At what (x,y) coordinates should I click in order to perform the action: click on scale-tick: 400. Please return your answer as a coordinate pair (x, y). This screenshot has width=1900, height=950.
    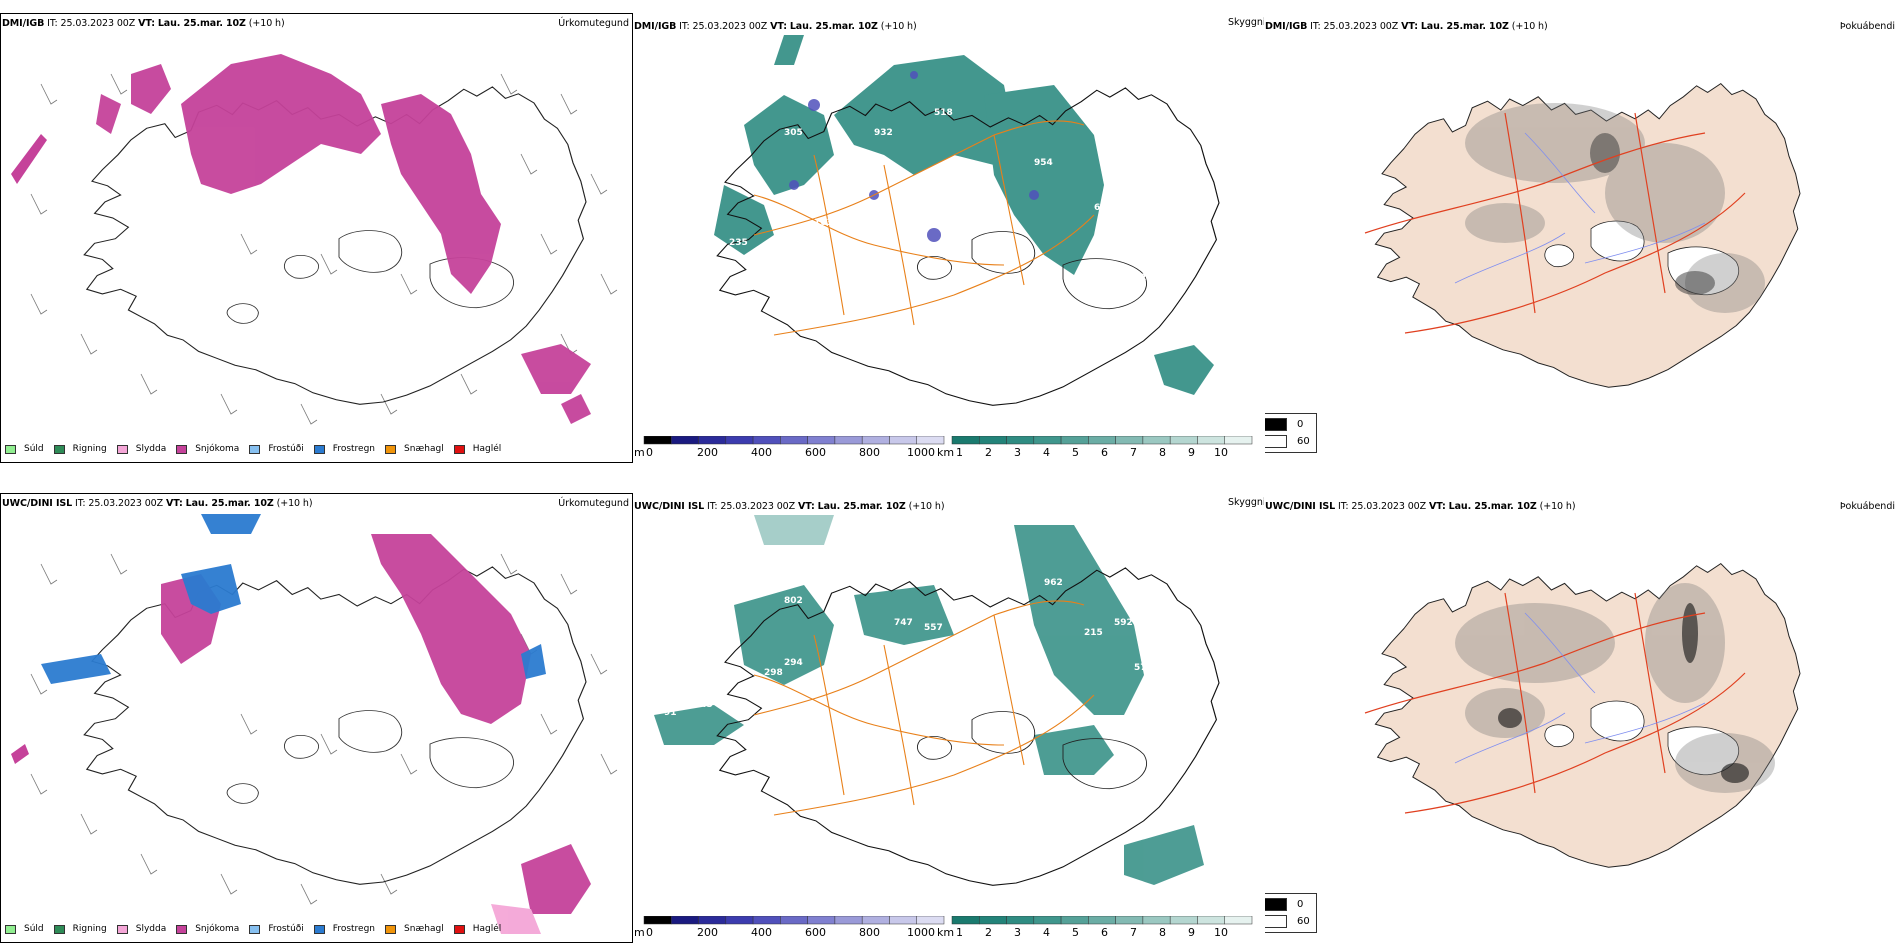
    Looking at the image, I should click on (761, 452).